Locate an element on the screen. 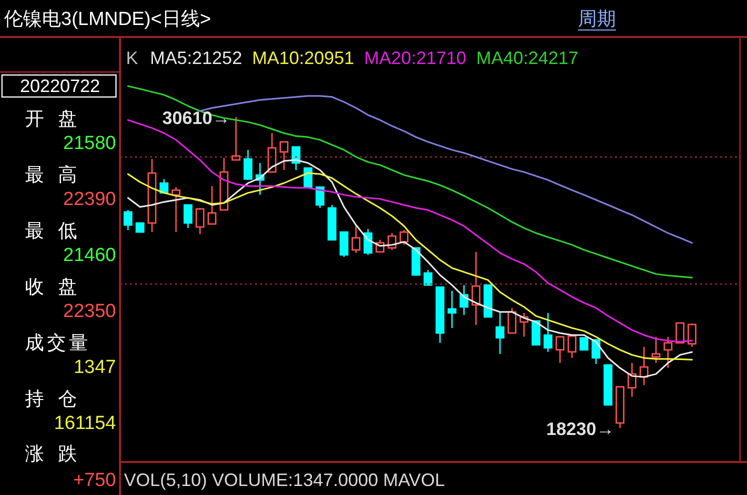  text: 周期 is located at coordinates (597, 19).